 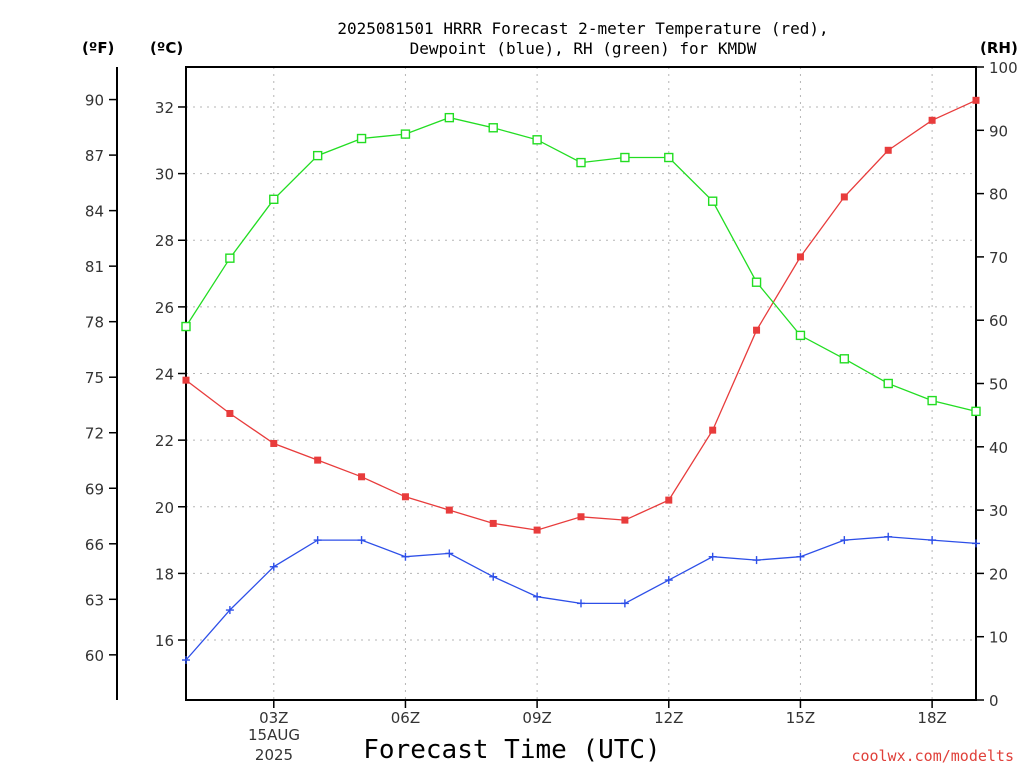 What do you see at coordinates (998, 321) in the screenshot?
I see `rh-tick-label: 60` at bounding box center [998, 321].